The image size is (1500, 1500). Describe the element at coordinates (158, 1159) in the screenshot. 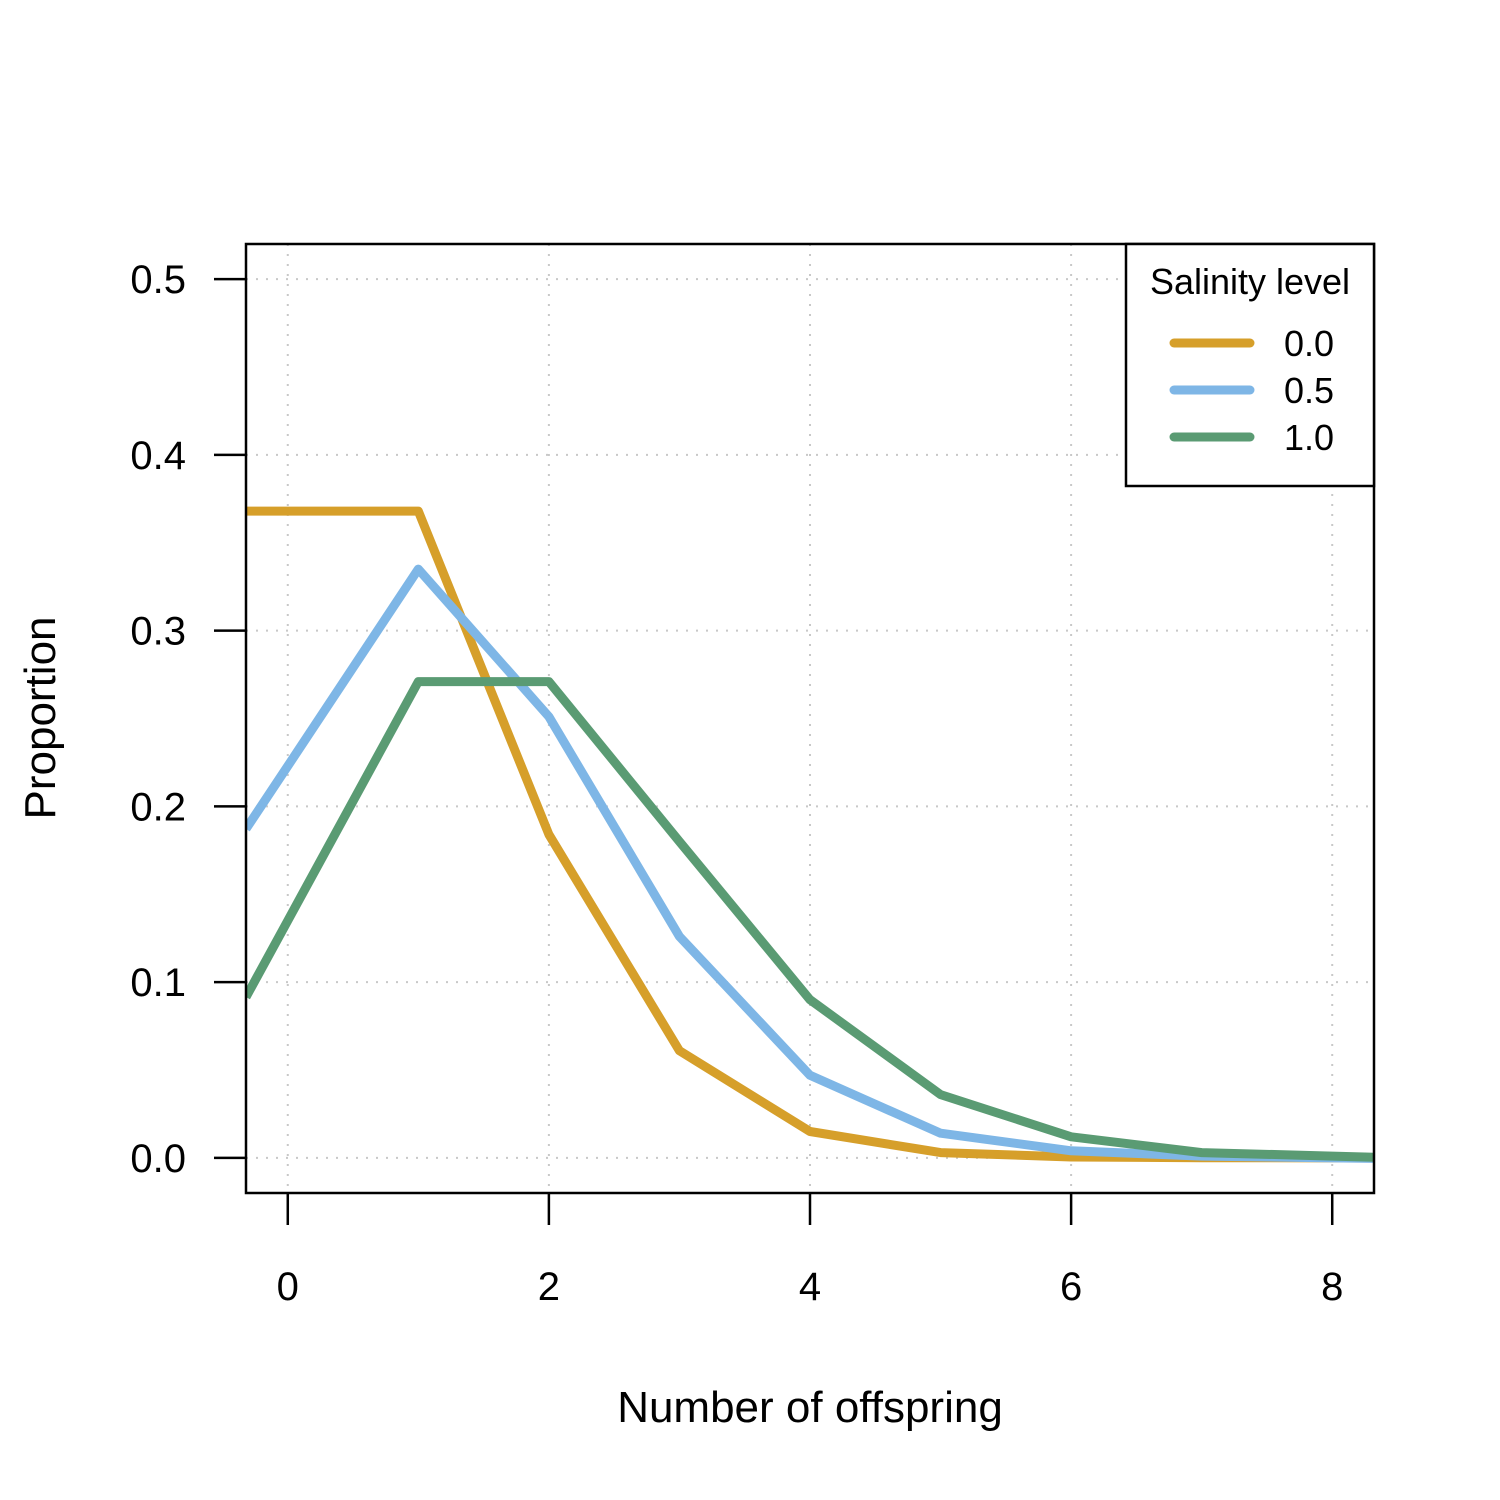

I see `y-tick-label: 0.0` at that location.